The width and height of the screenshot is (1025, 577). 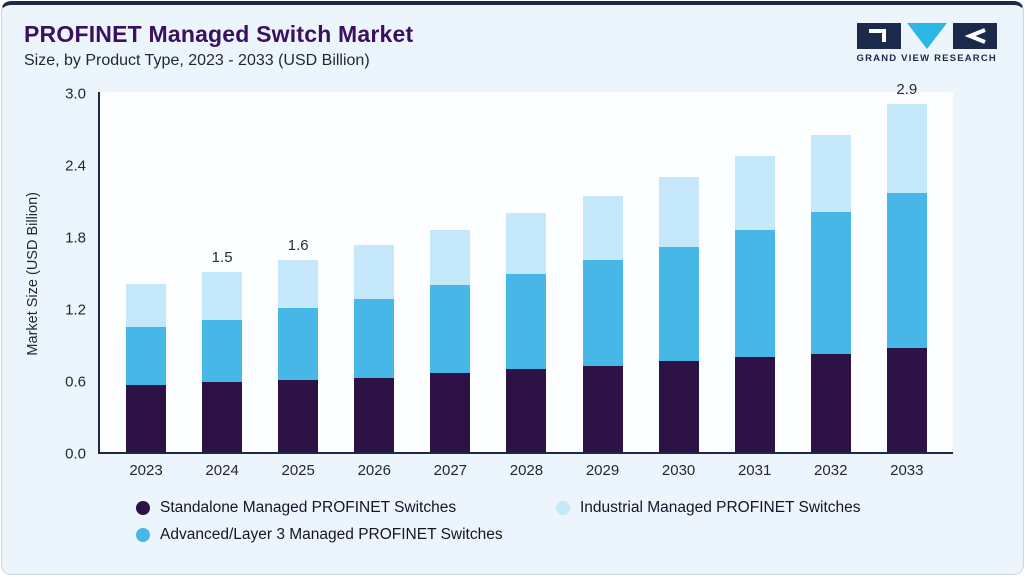 I want to click on bar-2024: 1.5, so click(x=222, y=351).